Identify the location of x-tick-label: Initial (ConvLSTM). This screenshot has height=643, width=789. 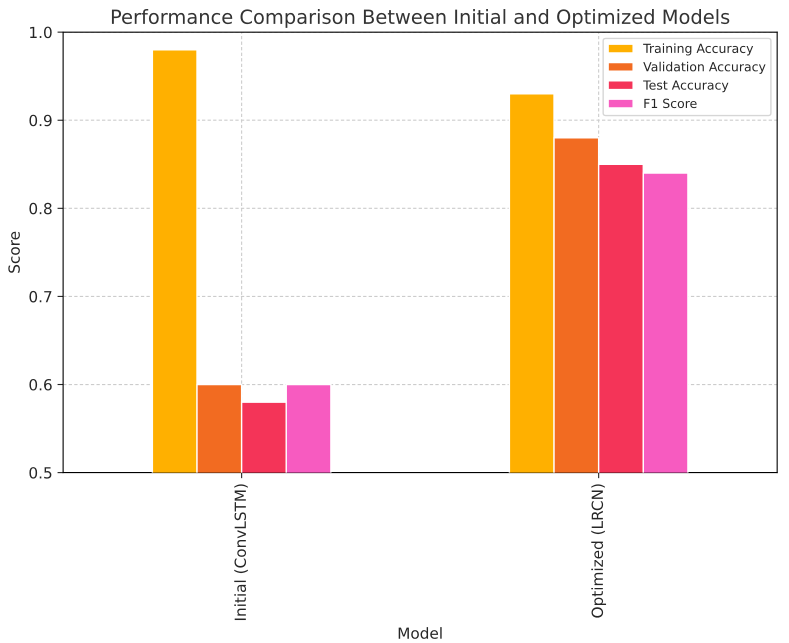
(241, 552).